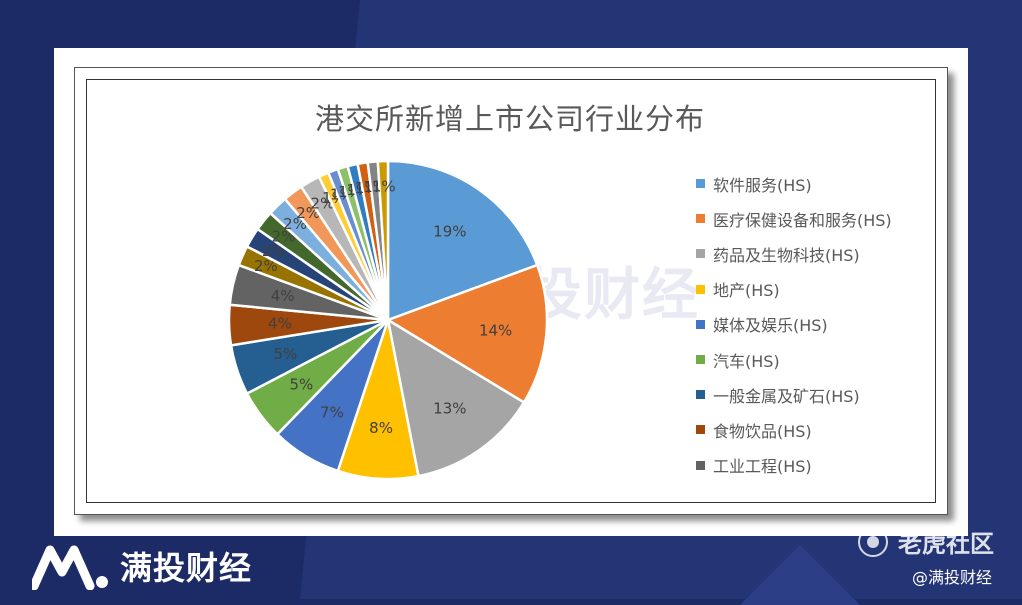  I want to click on chart-title: 港交所新增上市公司行业分布, so click(509, 119).